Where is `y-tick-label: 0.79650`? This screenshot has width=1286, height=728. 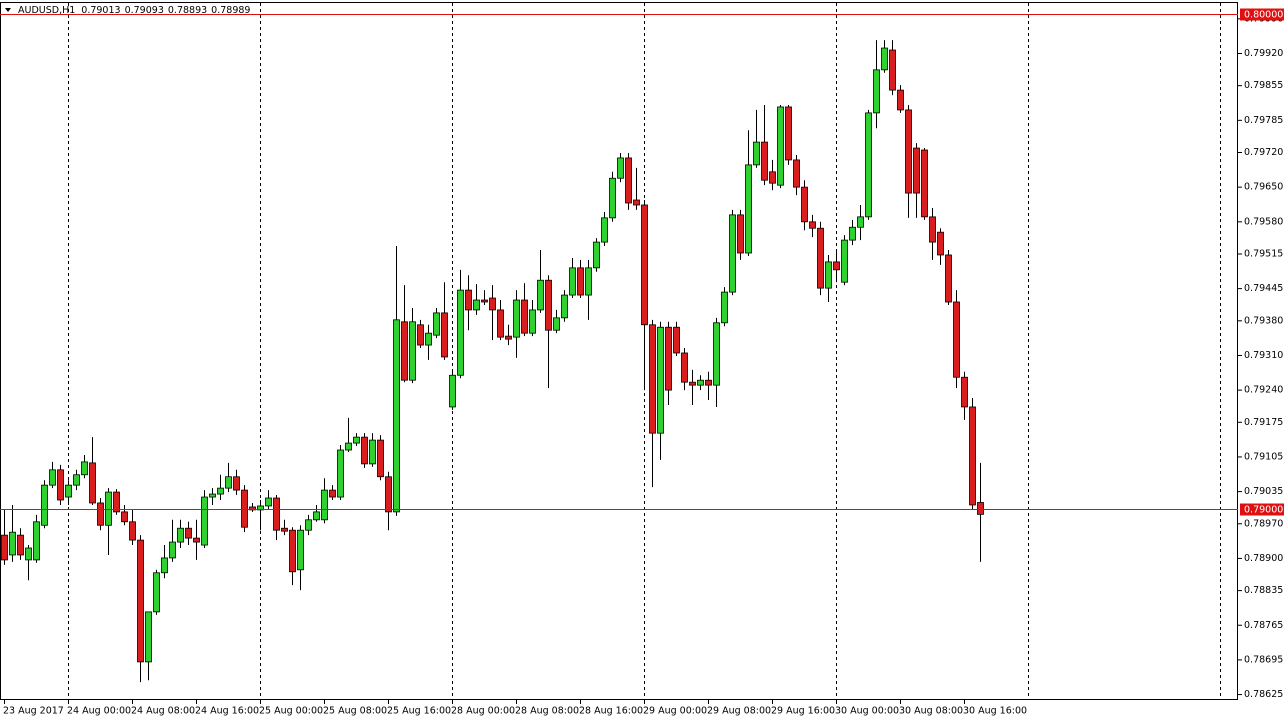
y-tick-label: 0.79650 is located at coordinates (1263, 187).